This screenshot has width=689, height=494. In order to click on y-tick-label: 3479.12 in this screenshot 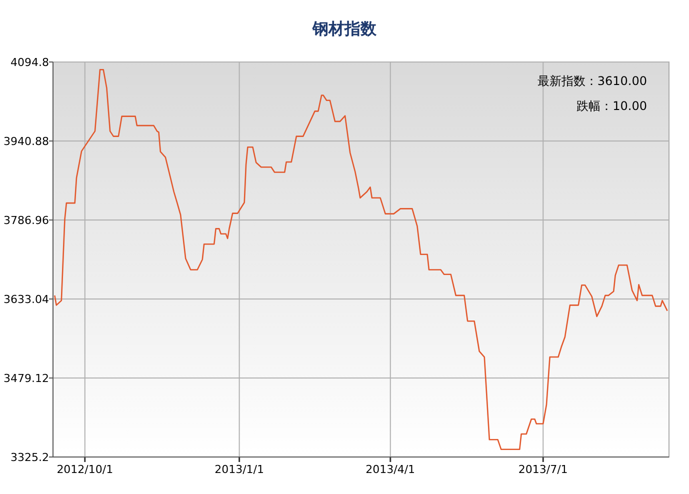, I will do `click(26, 378)`.